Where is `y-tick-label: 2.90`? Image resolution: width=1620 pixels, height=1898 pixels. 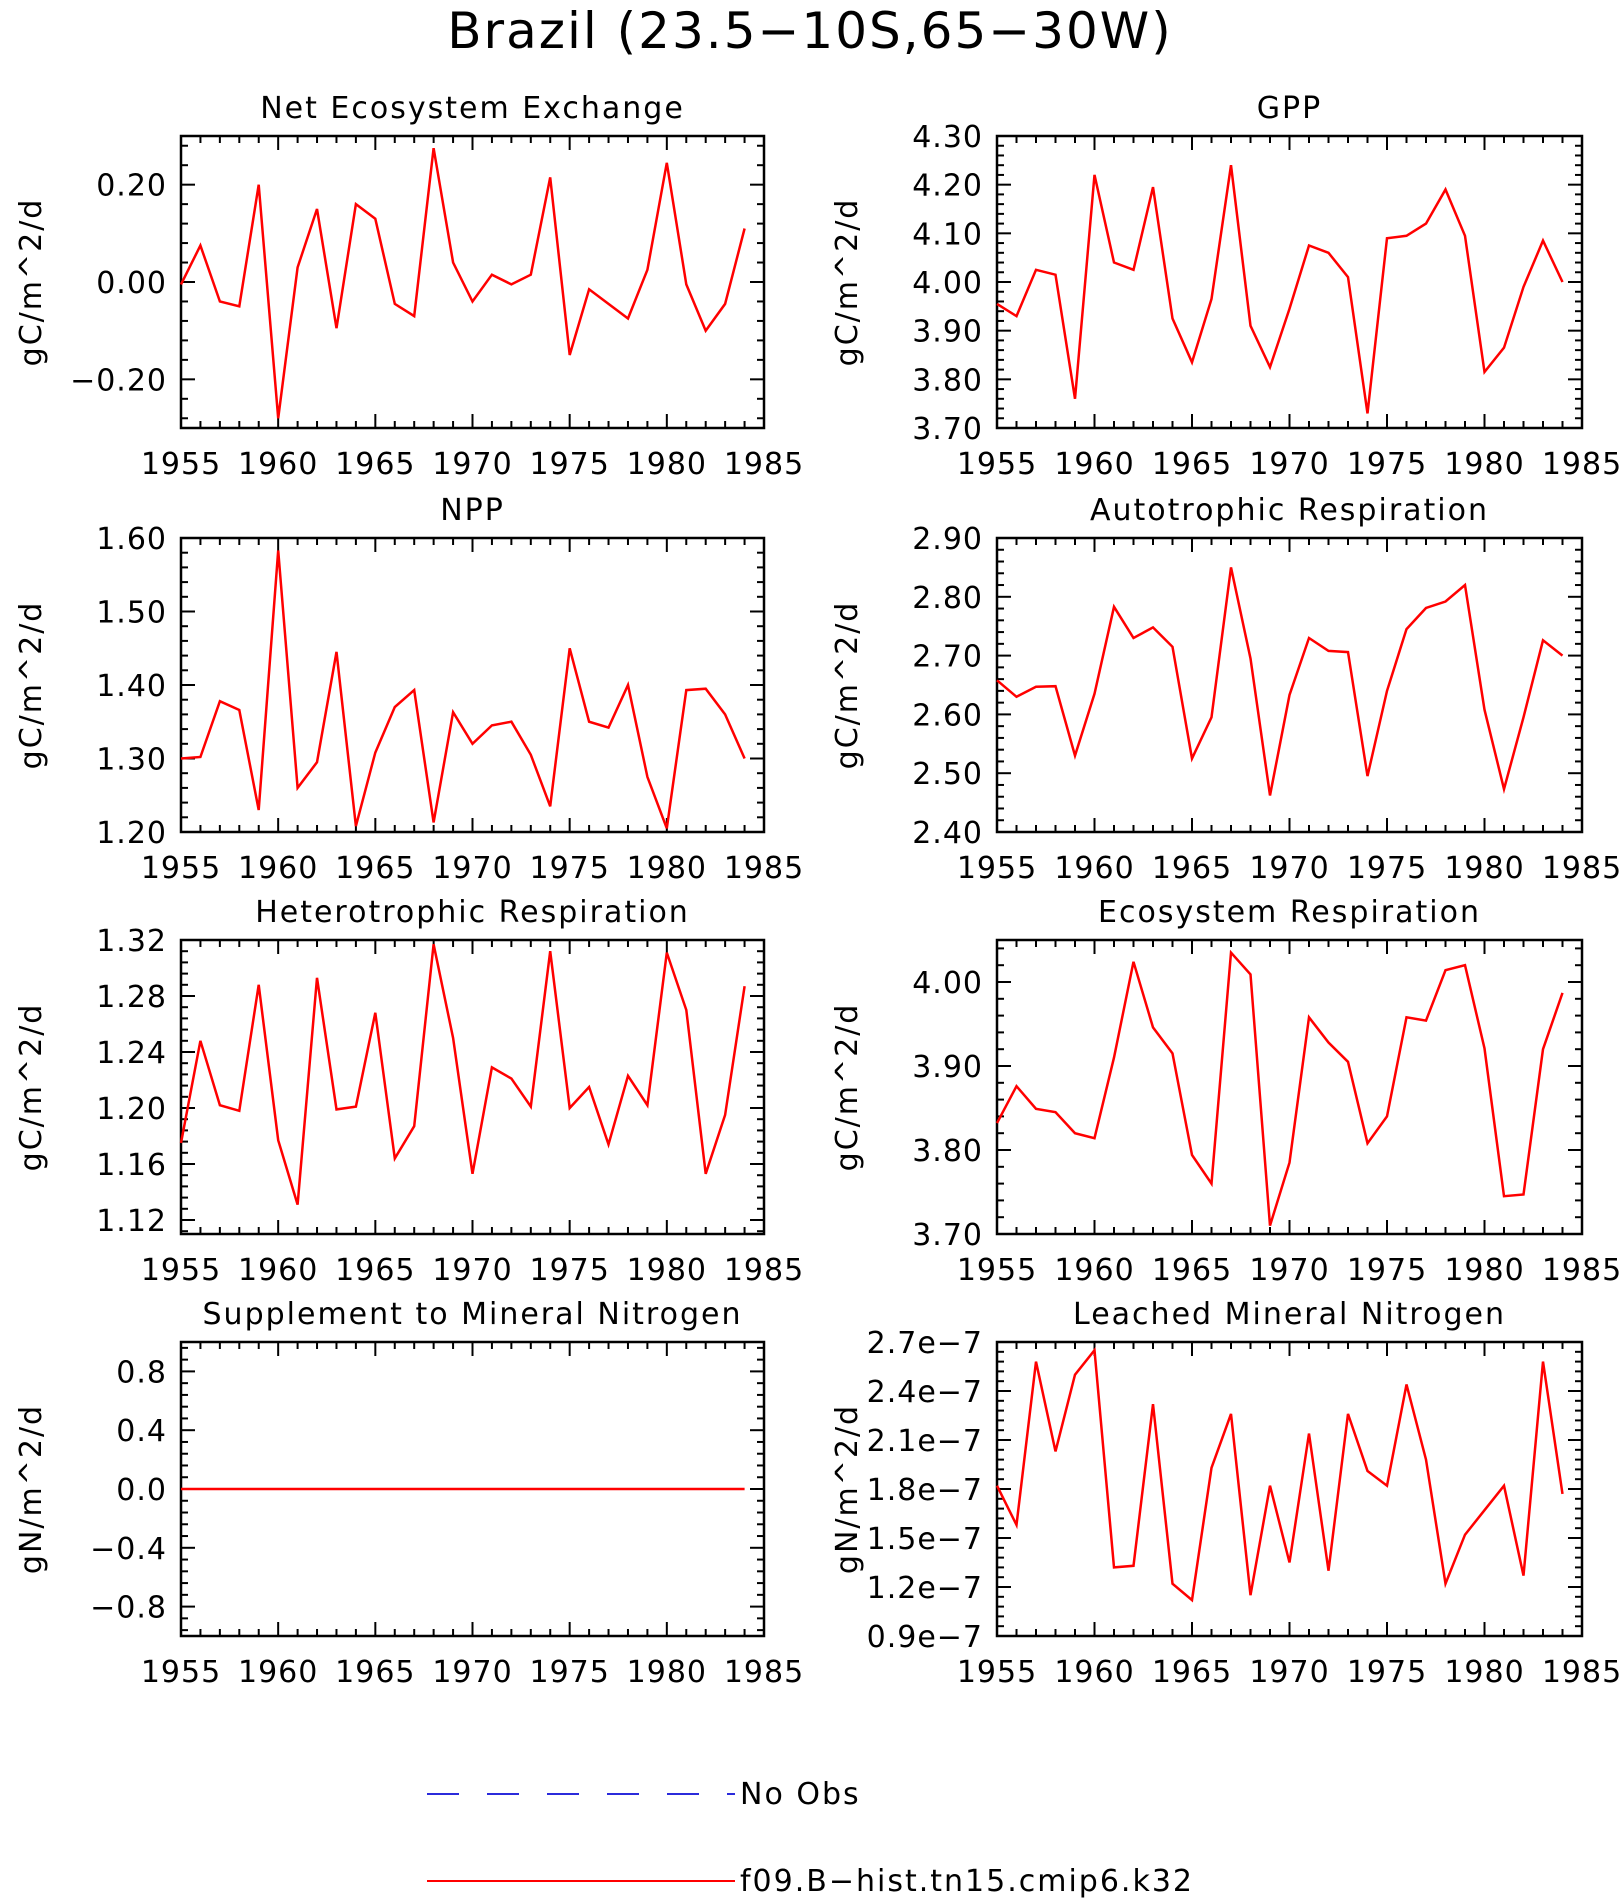 y-tick-label: 2.90 is located at coordinates (947, 539).